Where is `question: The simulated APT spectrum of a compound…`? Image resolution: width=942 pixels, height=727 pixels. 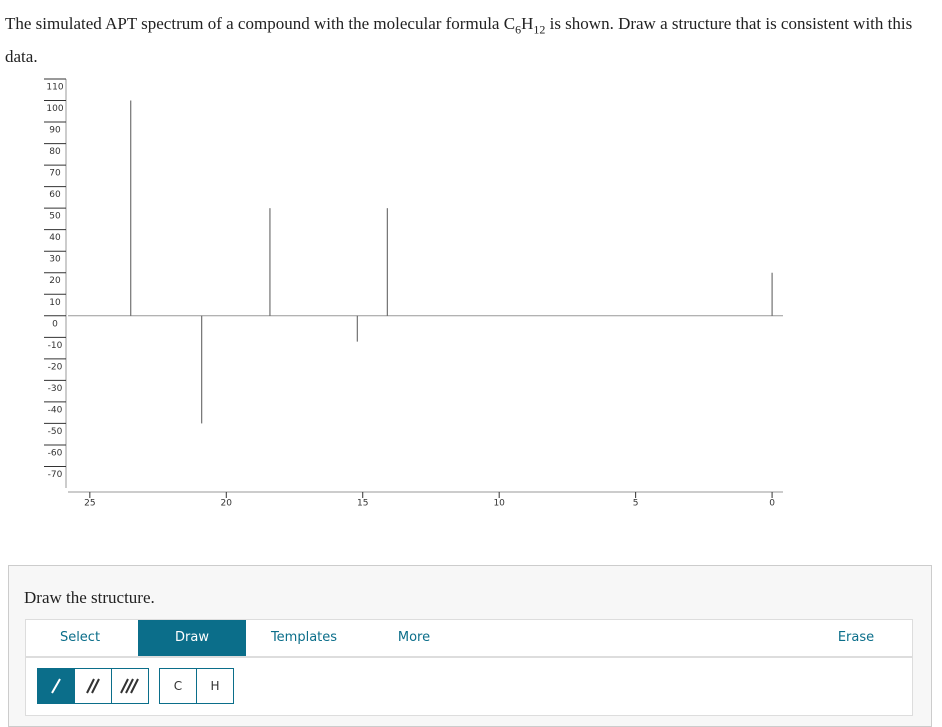
question: The simulated APT spectrum of a compound… is located at coordinates (460, 40).